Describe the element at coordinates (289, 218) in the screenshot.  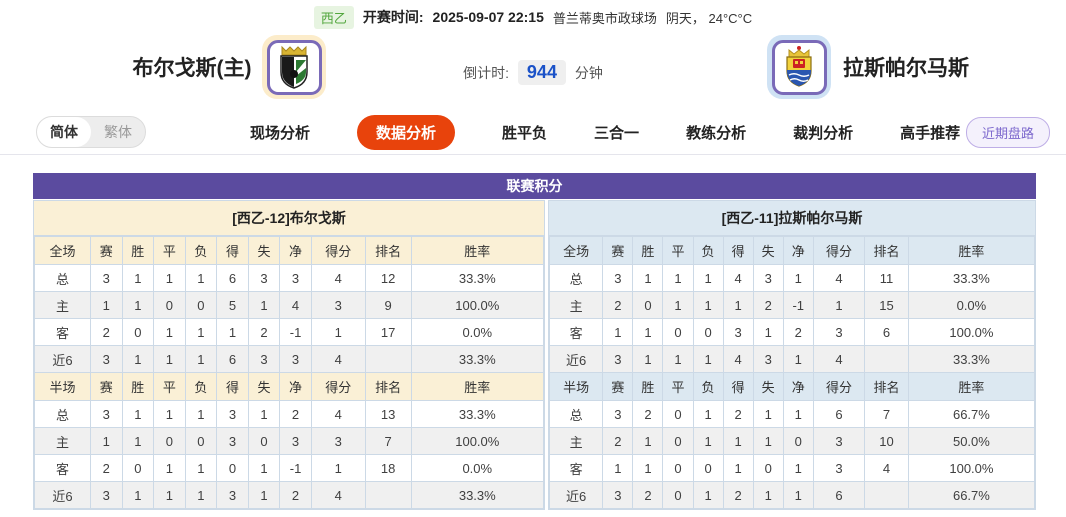
I see `home-team-table-header: [西乙-12]布尔戈斯` at that location.